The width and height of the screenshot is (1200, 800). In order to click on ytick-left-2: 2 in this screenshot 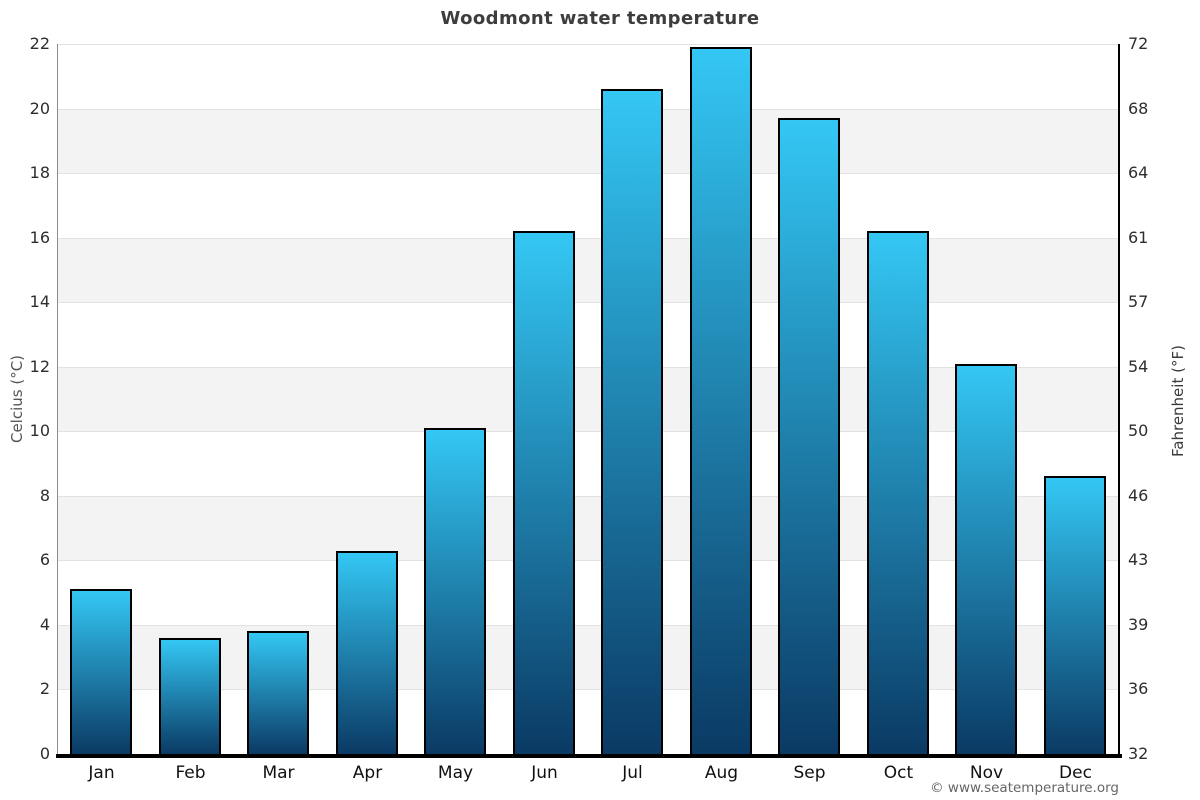, I will do `click(44, 688)`.